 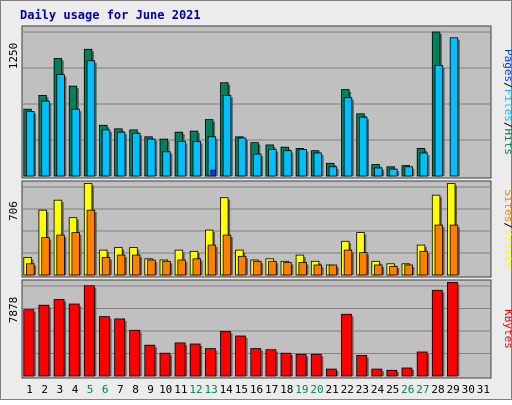 I want to click on legend-kbytes: KBytes, so click(x=507, y=329).